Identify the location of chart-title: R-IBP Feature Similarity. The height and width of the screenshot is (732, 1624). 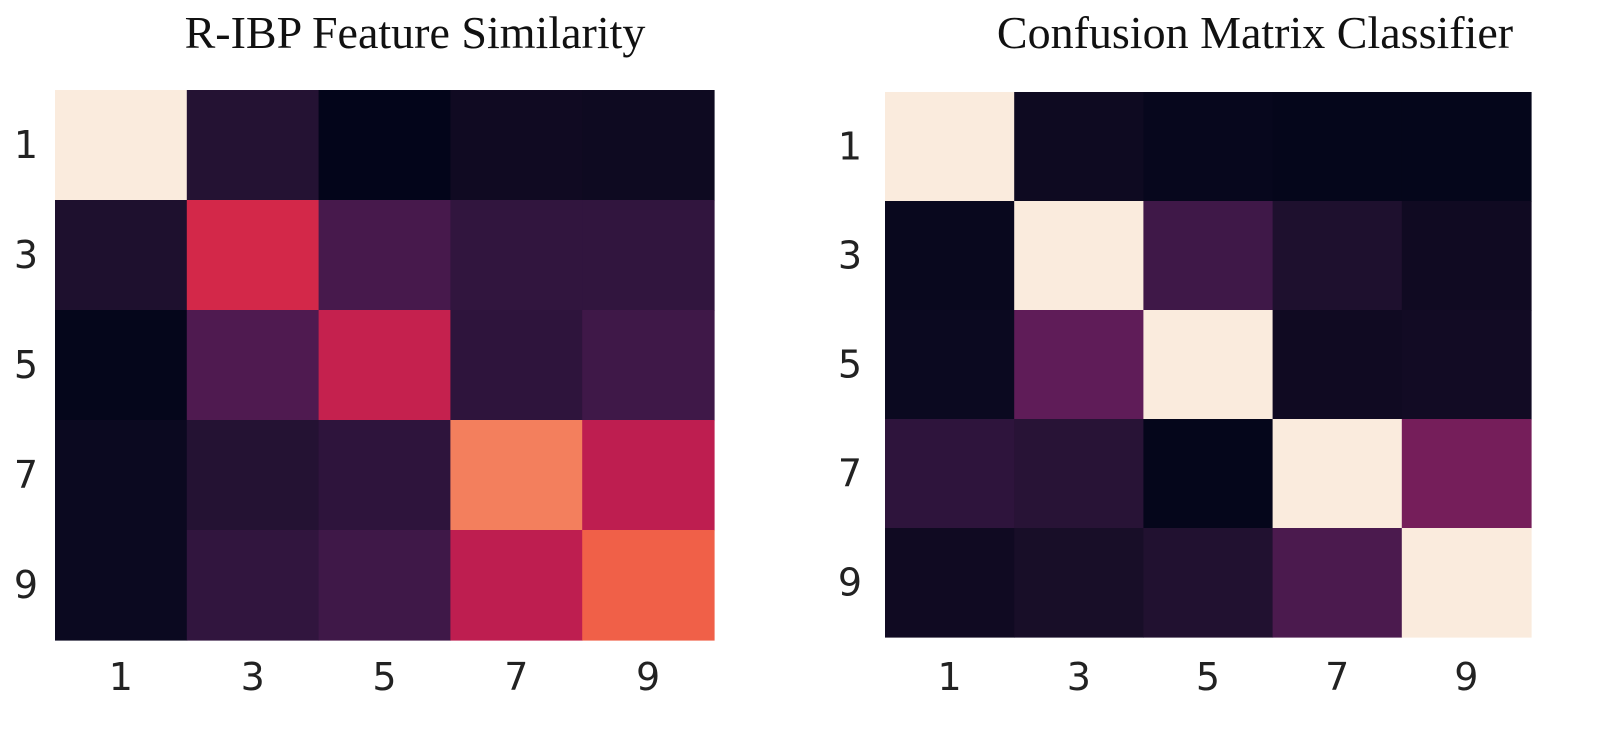
(415, 32).